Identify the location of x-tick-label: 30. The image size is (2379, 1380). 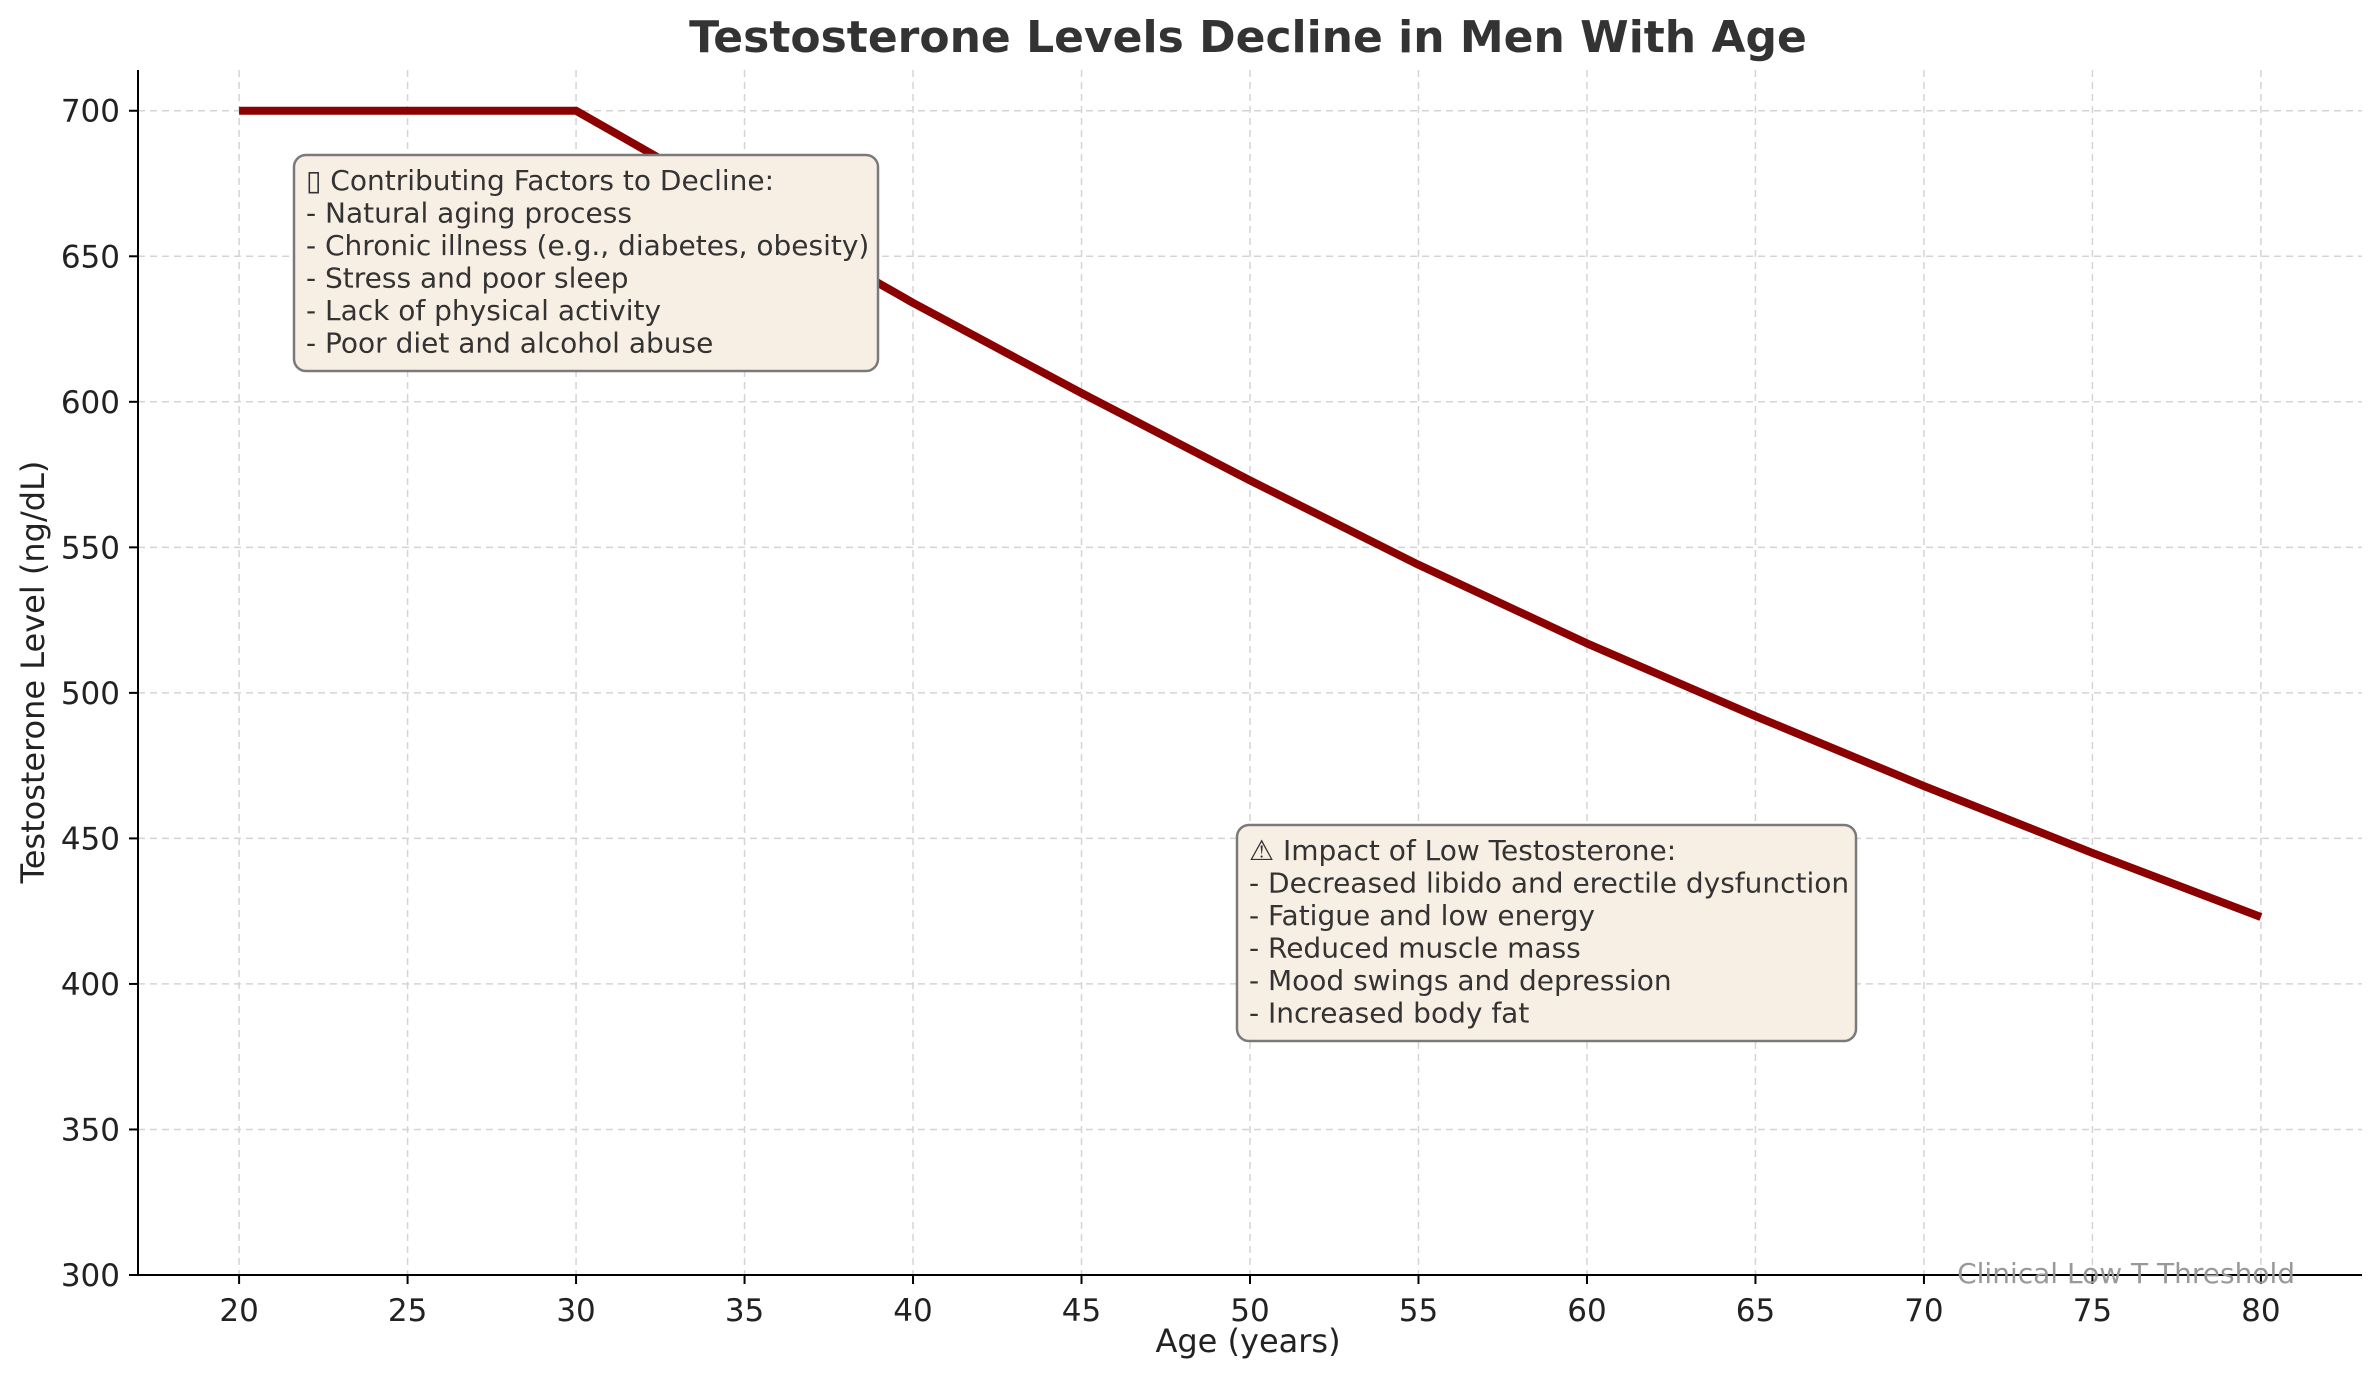
(575, 1311).